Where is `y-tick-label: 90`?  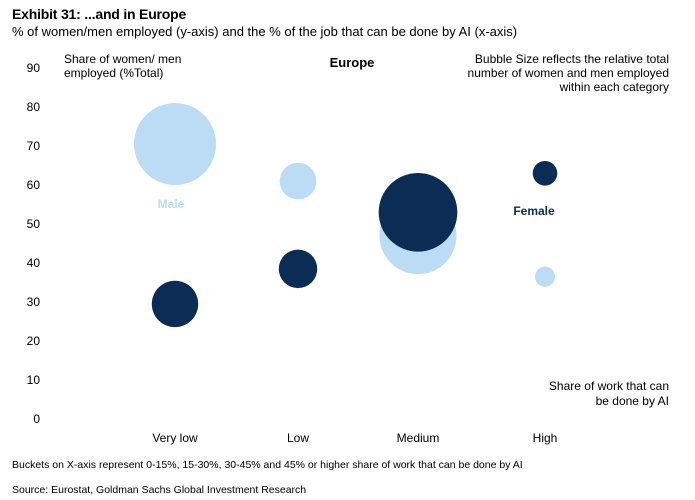
y-tick-label: 90 is located at coordinates (34, 68).